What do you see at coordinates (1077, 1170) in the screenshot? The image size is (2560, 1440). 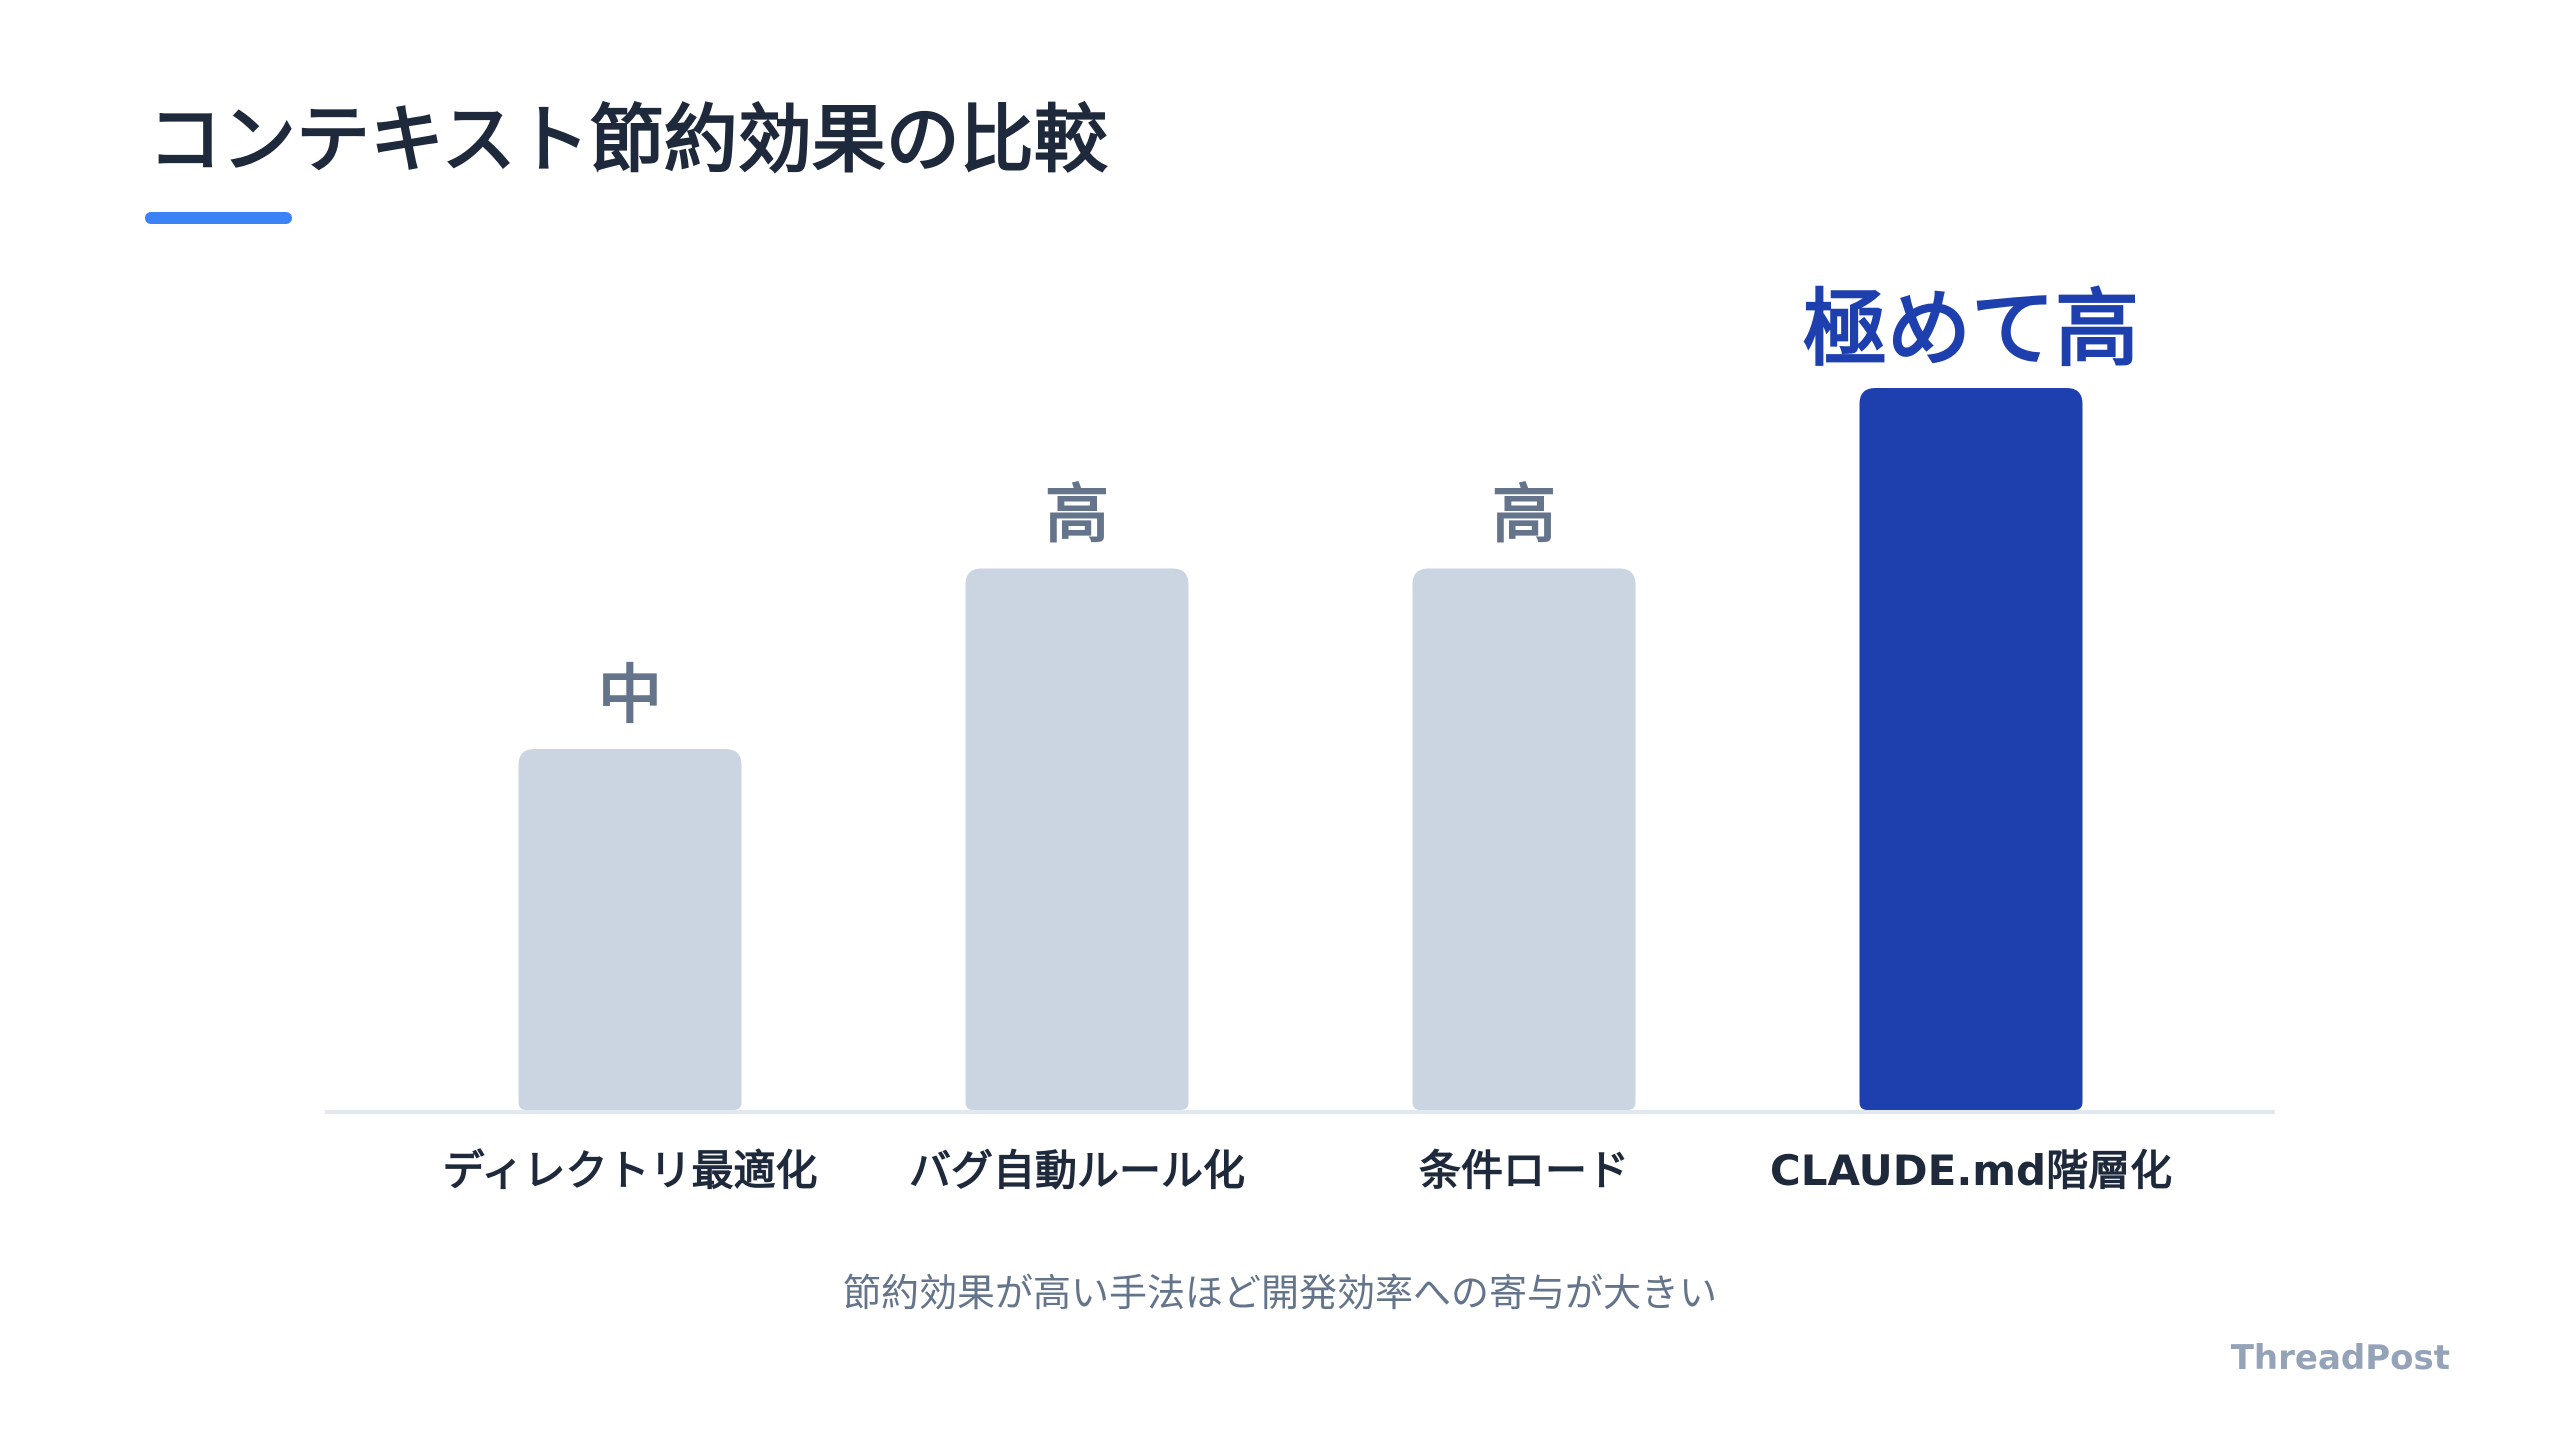 I see `category-label-2: バグ自動ルール化` at bounding box center [1077, 1170].